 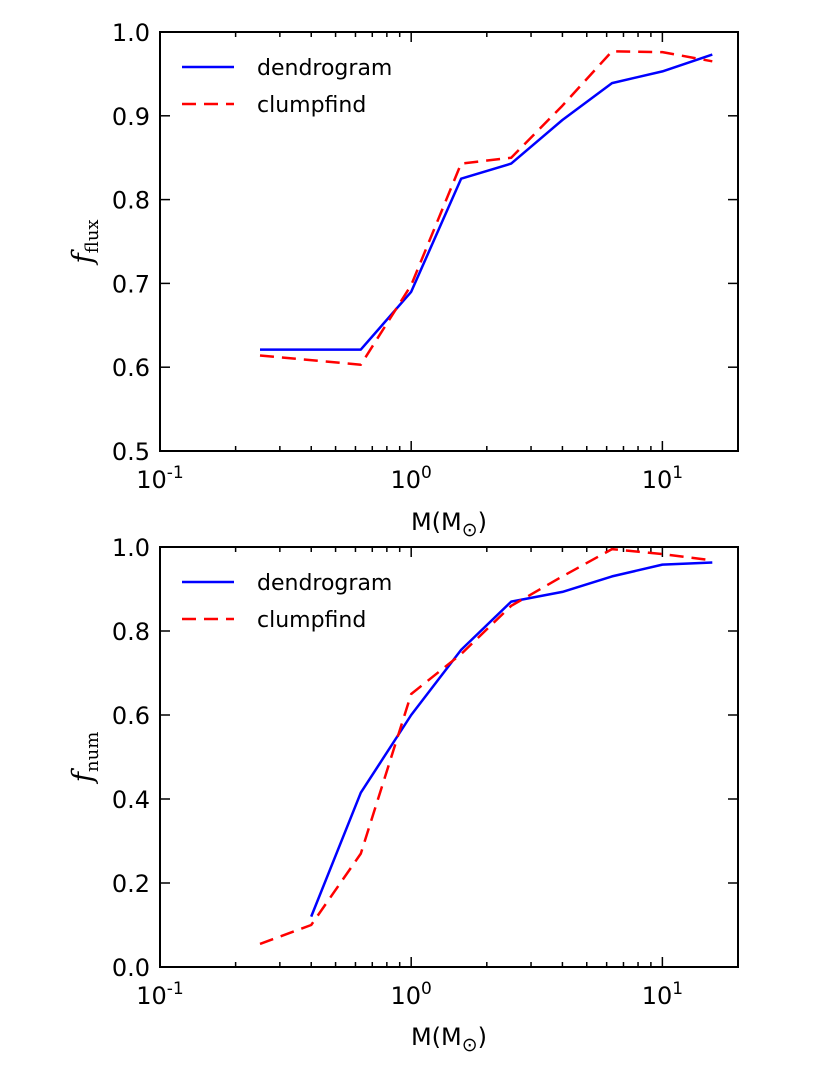 What do you see at coordinates (131, 884) in the screenshot?
I see `y-tick-label: 0.2` at bounding box center [131, 884].